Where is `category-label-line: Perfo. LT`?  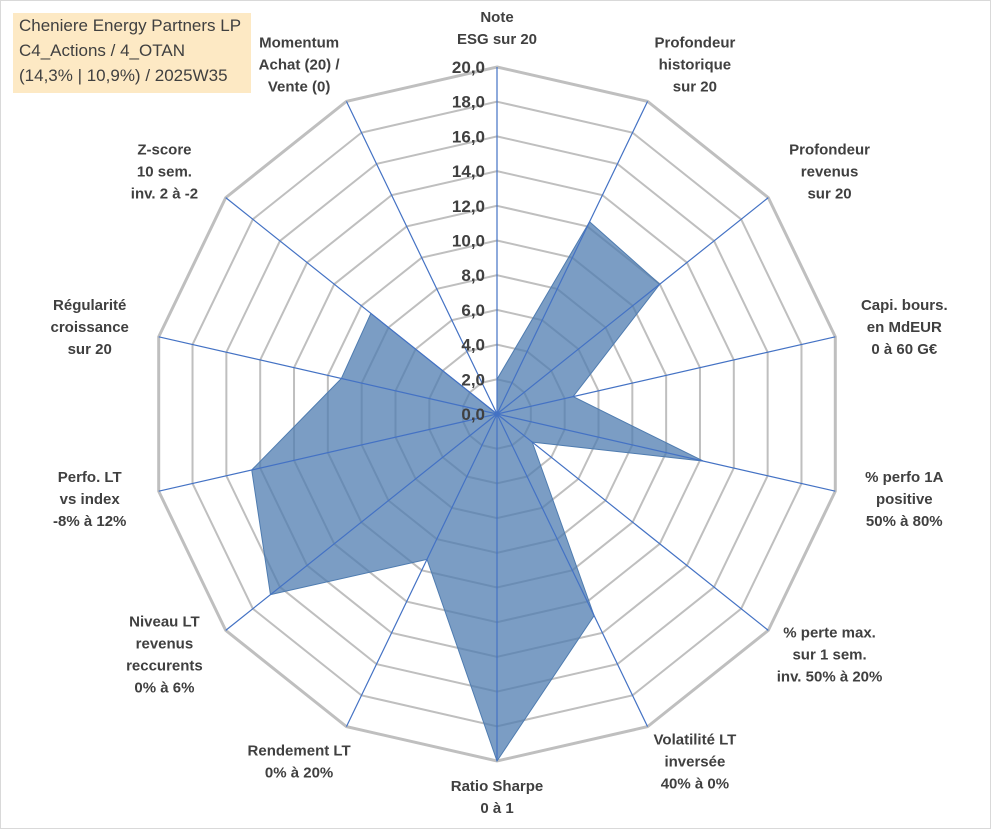 category-label-line: Perfo. LT is located at coordinates (90, 477).